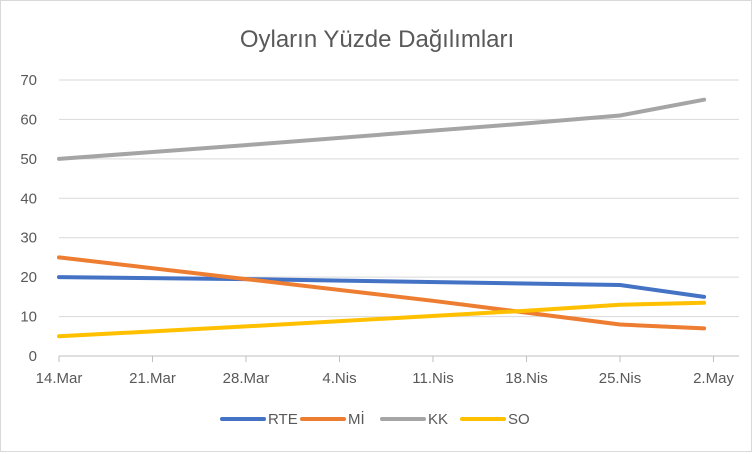  I want to click on x-tick-label: 21.Mar, so click(152, 378).